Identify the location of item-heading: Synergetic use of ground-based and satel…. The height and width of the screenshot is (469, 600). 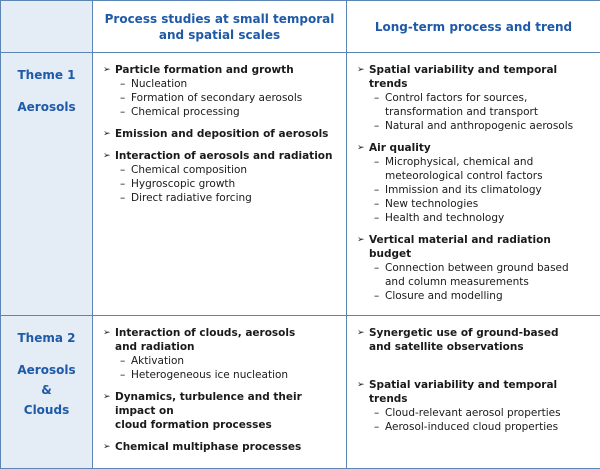
(463, 340).